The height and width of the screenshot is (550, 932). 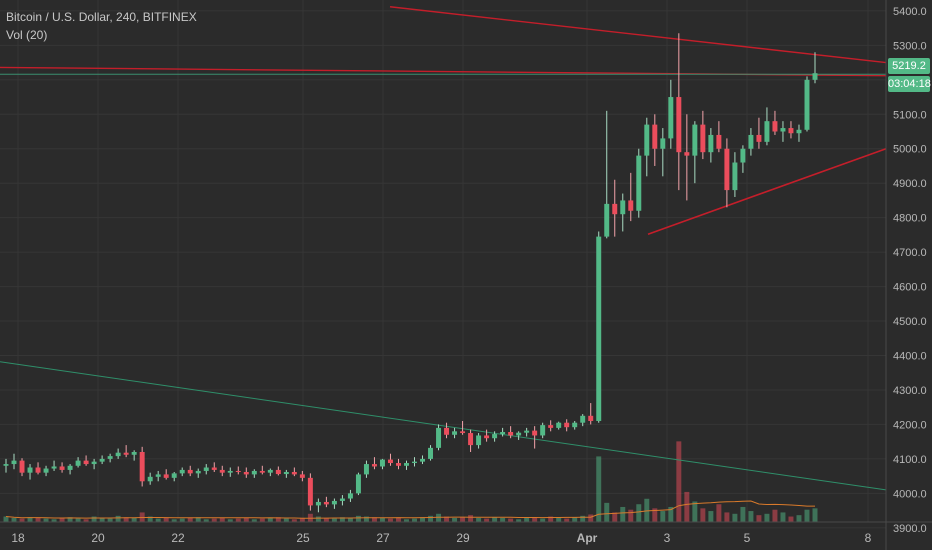 I want to click on y-tick-label: 4400.0, so click(x=910, y=357).